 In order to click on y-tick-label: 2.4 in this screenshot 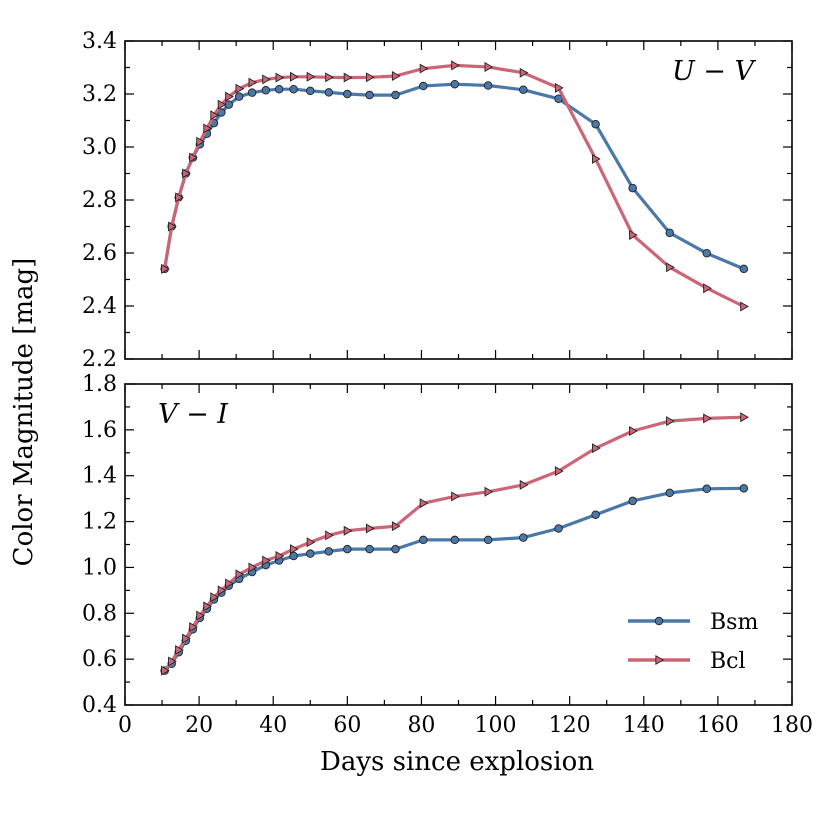, I will do `click(99, 306)`.